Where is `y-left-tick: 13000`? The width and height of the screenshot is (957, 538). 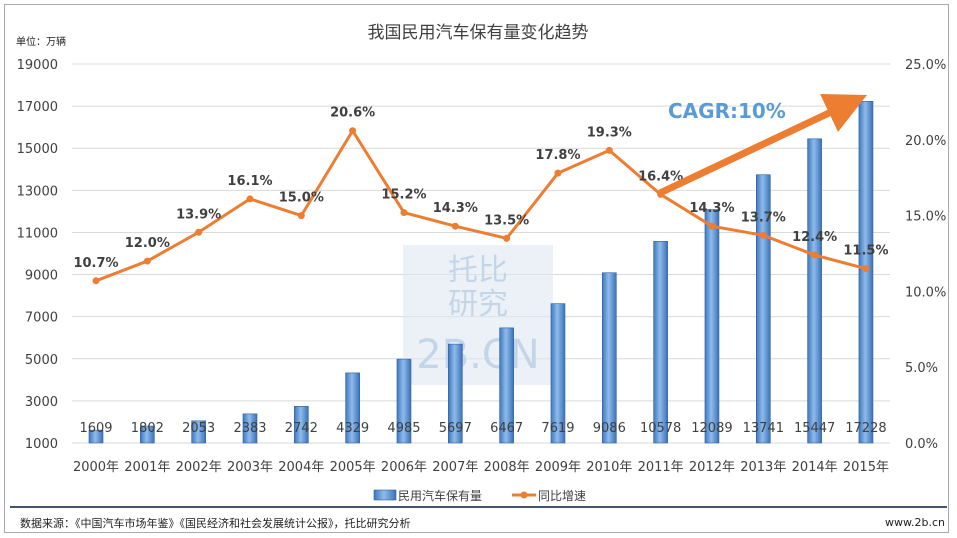
y-left-tick: 13000 is located at coordinates (37, 191).